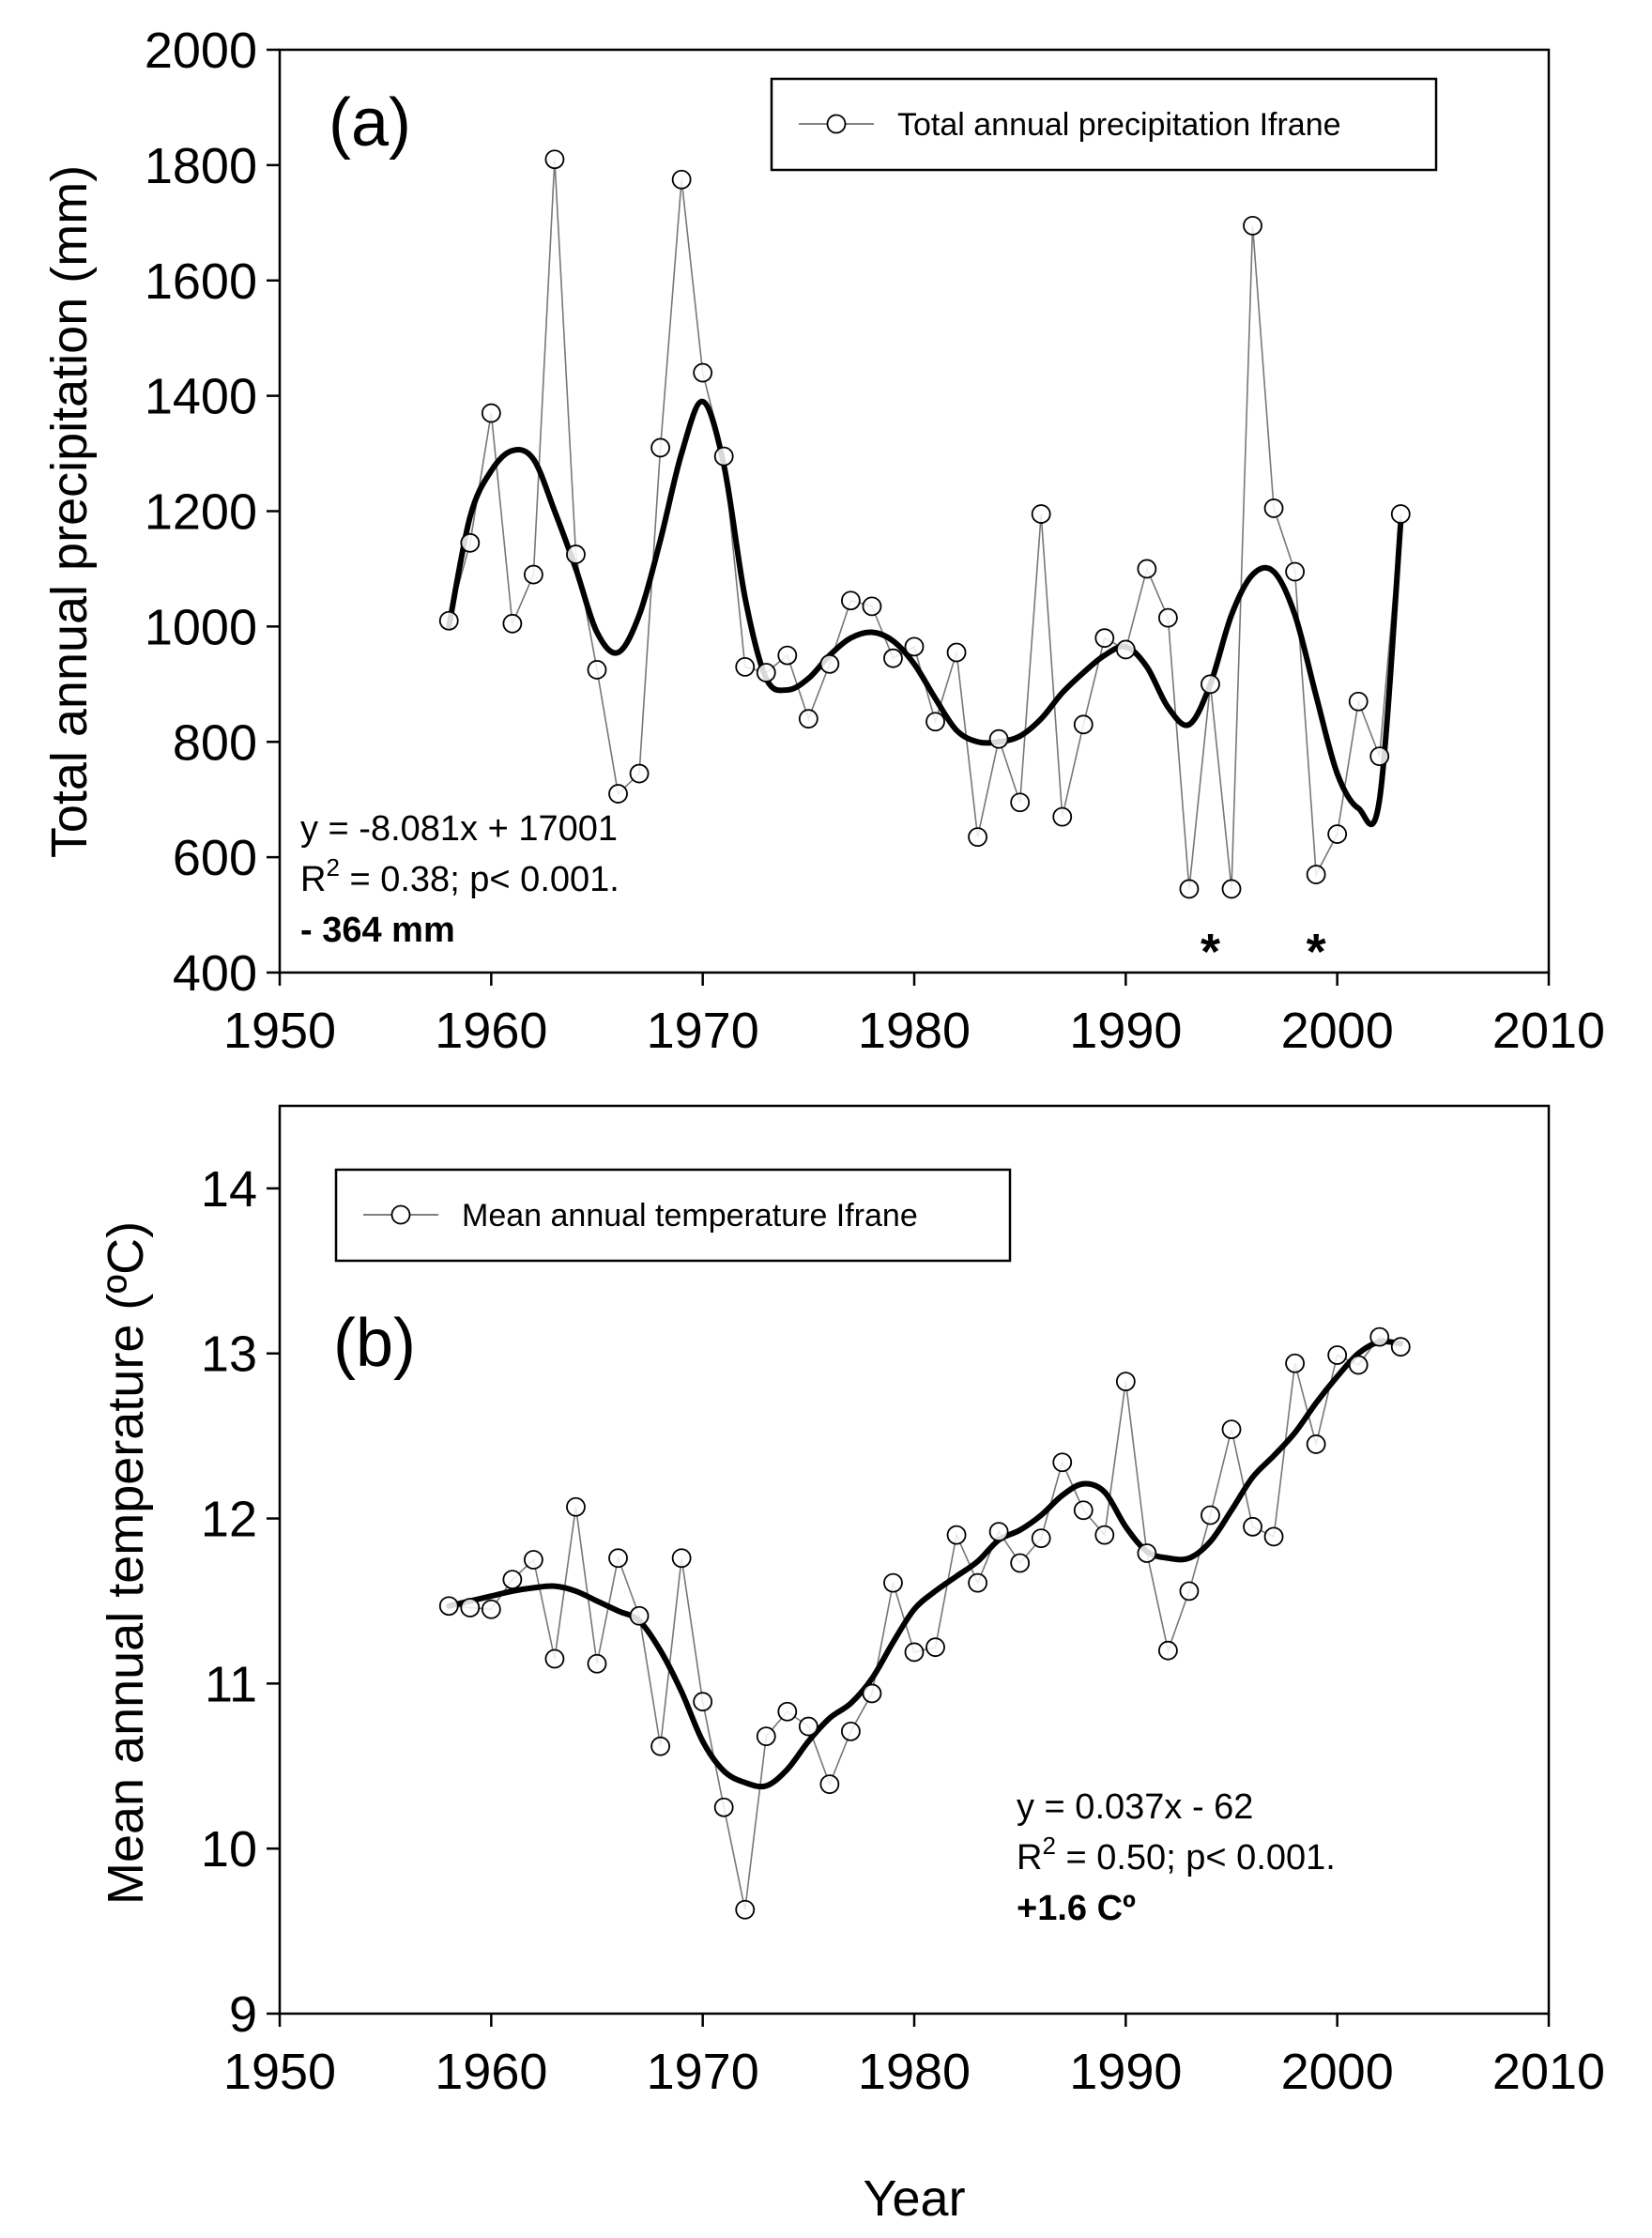  I want to click on panel-b-legend-label: Mean annual temperature Ifrane, so click(690, 1216).